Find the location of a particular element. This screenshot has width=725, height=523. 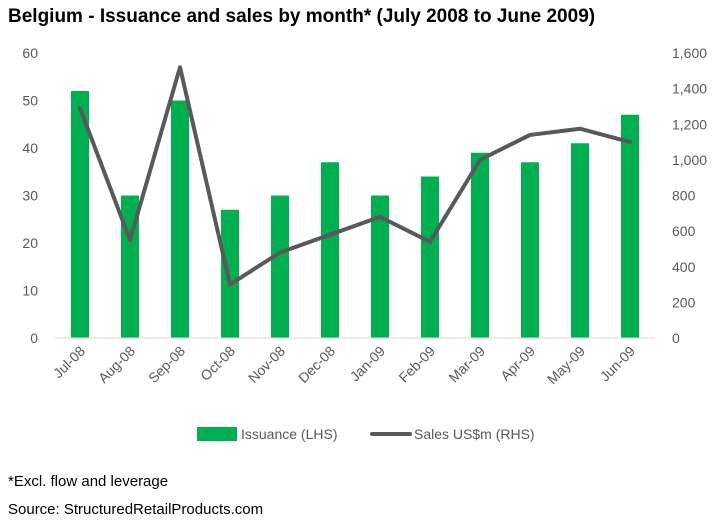

left-tick-label: 0 is located at coordinates (34, 338).